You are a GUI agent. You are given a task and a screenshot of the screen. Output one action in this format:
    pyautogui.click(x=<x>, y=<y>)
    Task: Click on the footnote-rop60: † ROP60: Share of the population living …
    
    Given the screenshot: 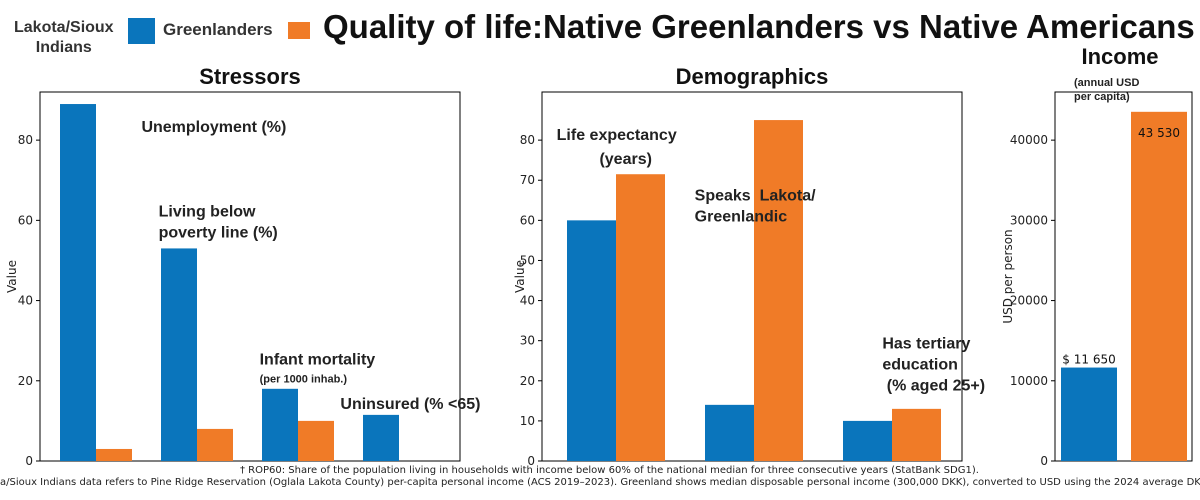 What is the action you would take?
    pyautogui.click(x=609, y=470)
    